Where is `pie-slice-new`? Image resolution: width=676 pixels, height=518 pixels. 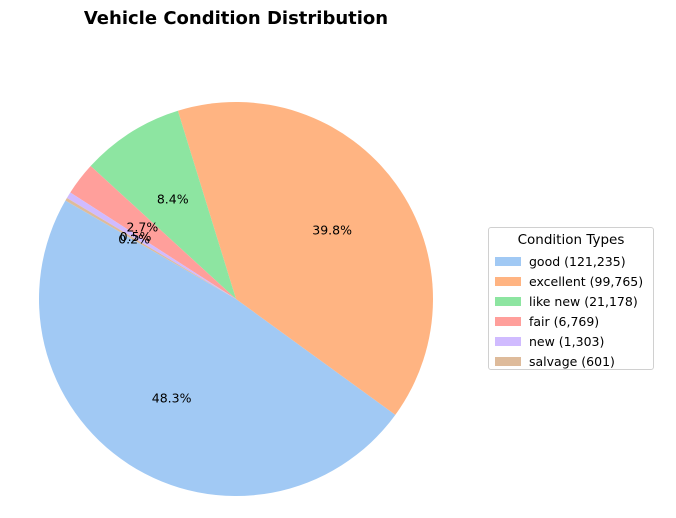
pie-slice-new is located at coordinates (151, 245).